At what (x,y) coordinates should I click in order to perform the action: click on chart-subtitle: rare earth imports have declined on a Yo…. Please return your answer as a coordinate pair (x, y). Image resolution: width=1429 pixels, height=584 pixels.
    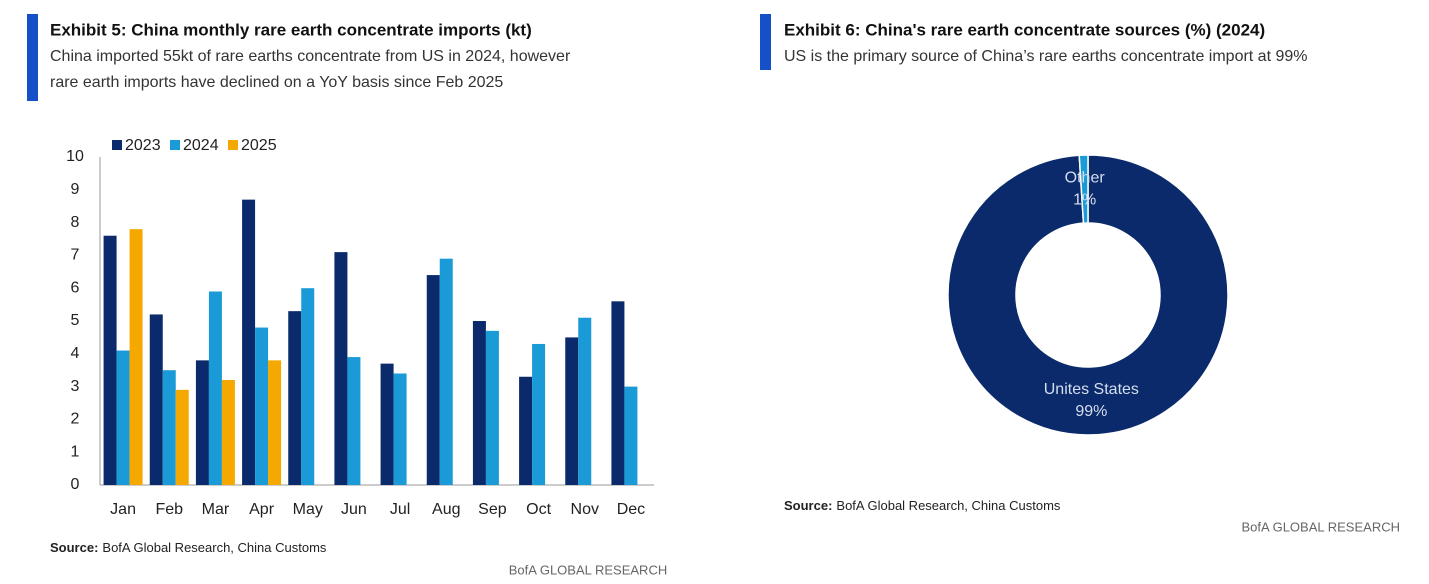
    Looking at the image, I should click on (276, 82).